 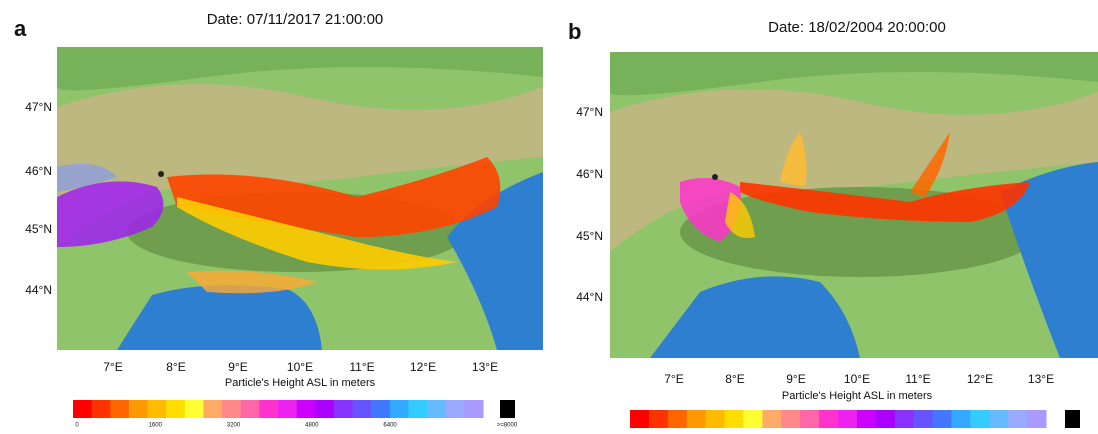 What do you see at coordinates (77, 426) in the screenshot?
I see `colorbar-label: 0` at bounding box center [77, 426].